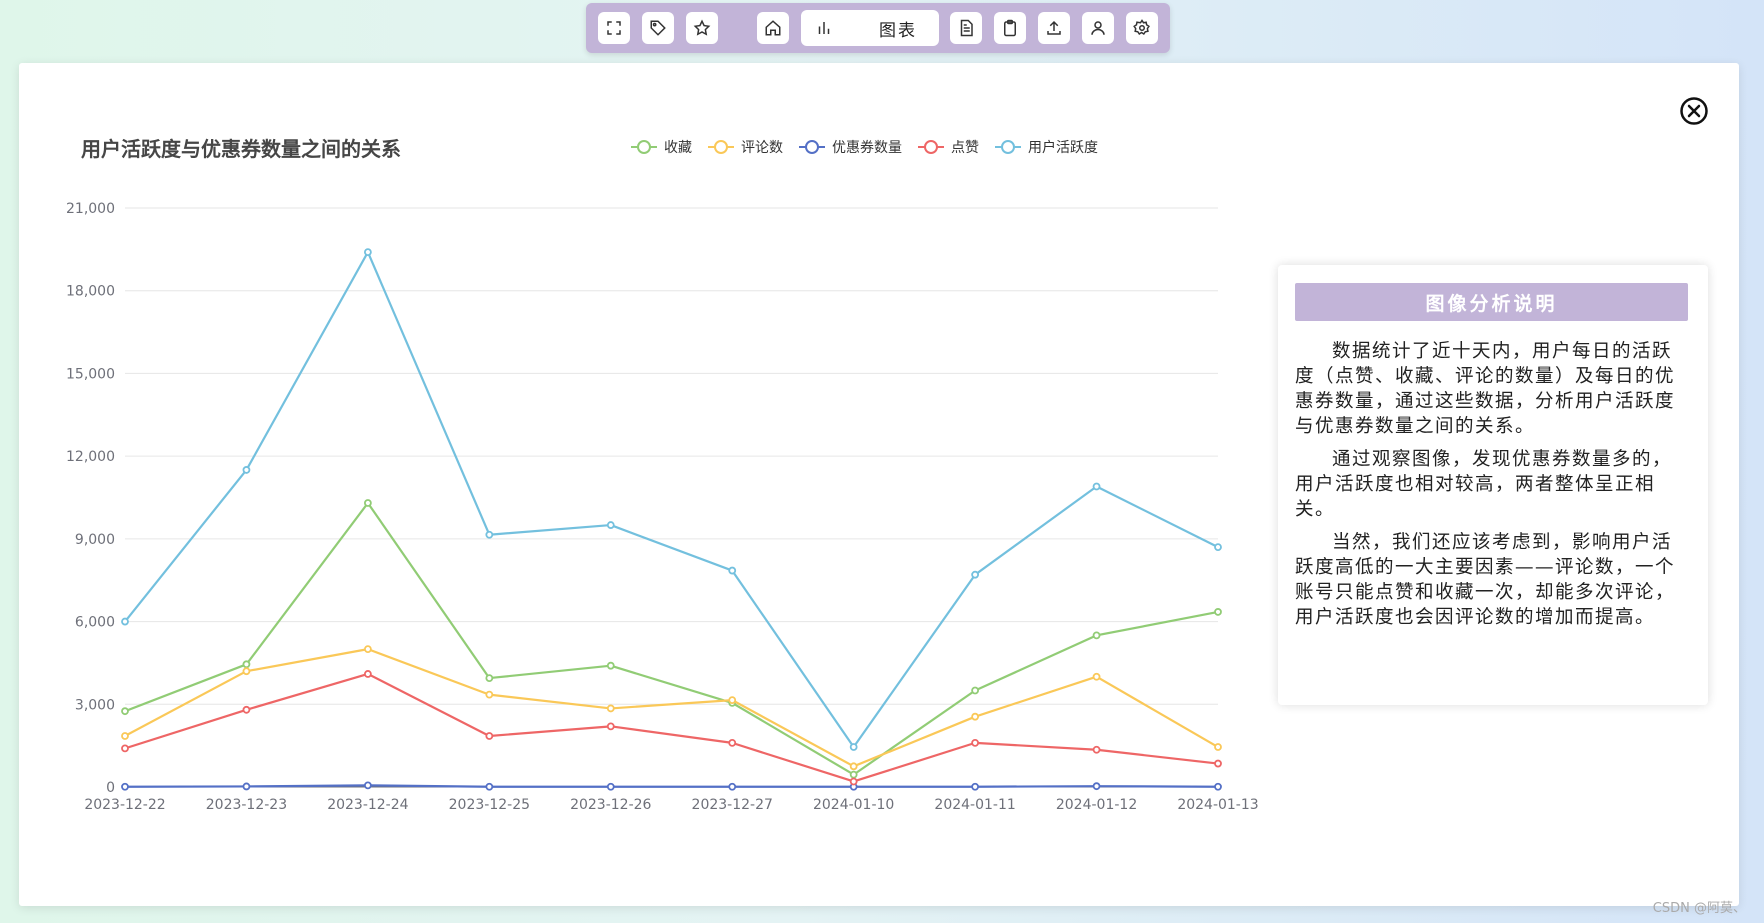  Describe the element at coordinates (867, 148) in the screenshot. I see `legend-label: 优惠券数量` at that location.